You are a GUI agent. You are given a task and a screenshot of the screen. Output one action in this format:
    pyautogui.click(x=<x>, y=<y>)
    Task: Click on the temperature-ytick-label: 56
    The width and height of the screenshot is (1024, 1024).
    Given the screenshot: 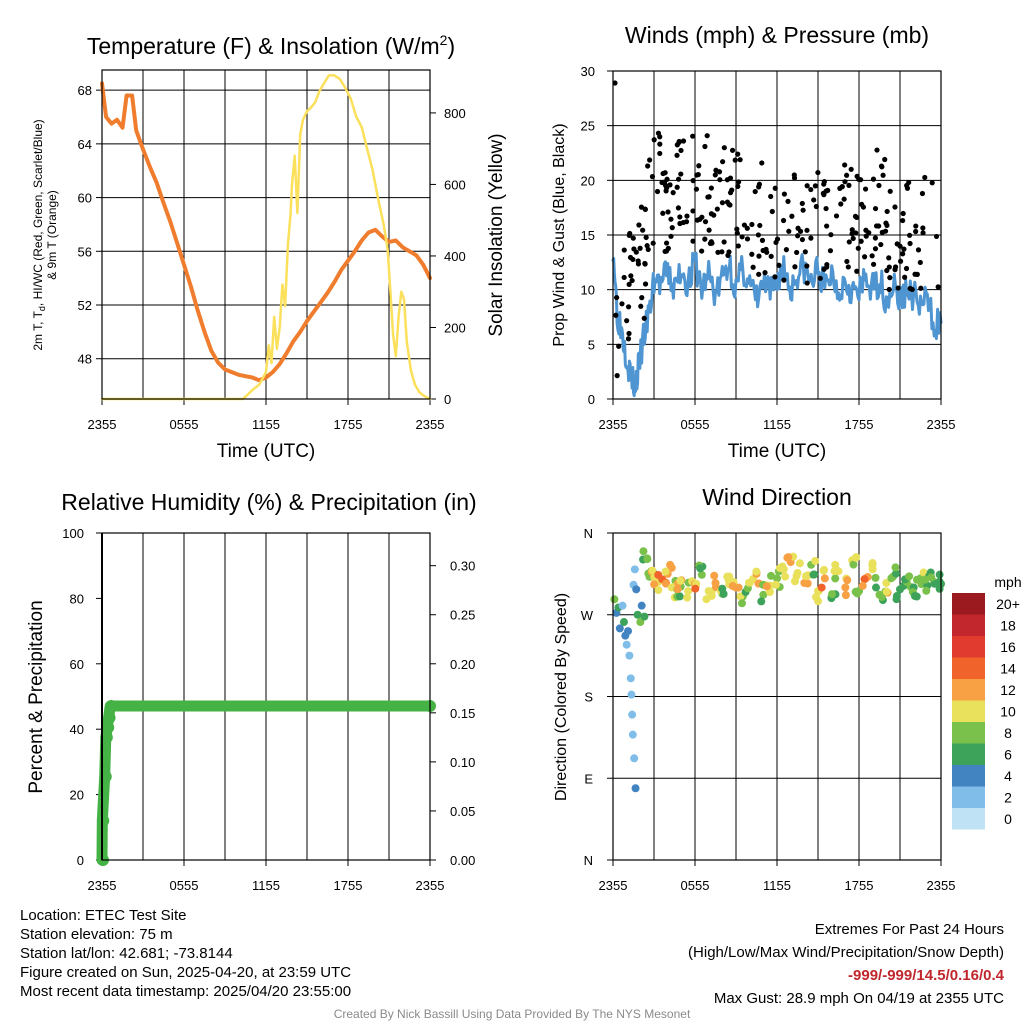 What is the action you would take?
    pyautogui.click(x=85, y=251)
    